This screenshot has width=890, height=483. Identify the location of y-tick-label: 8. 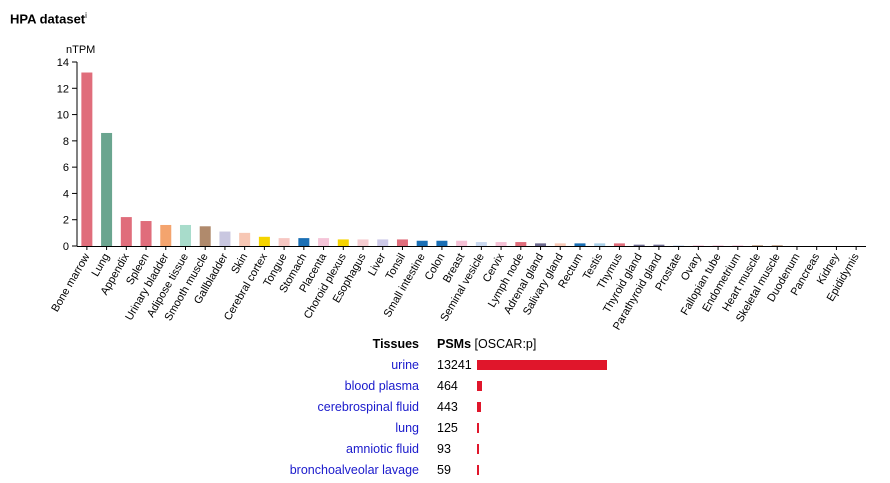
(66, 142).